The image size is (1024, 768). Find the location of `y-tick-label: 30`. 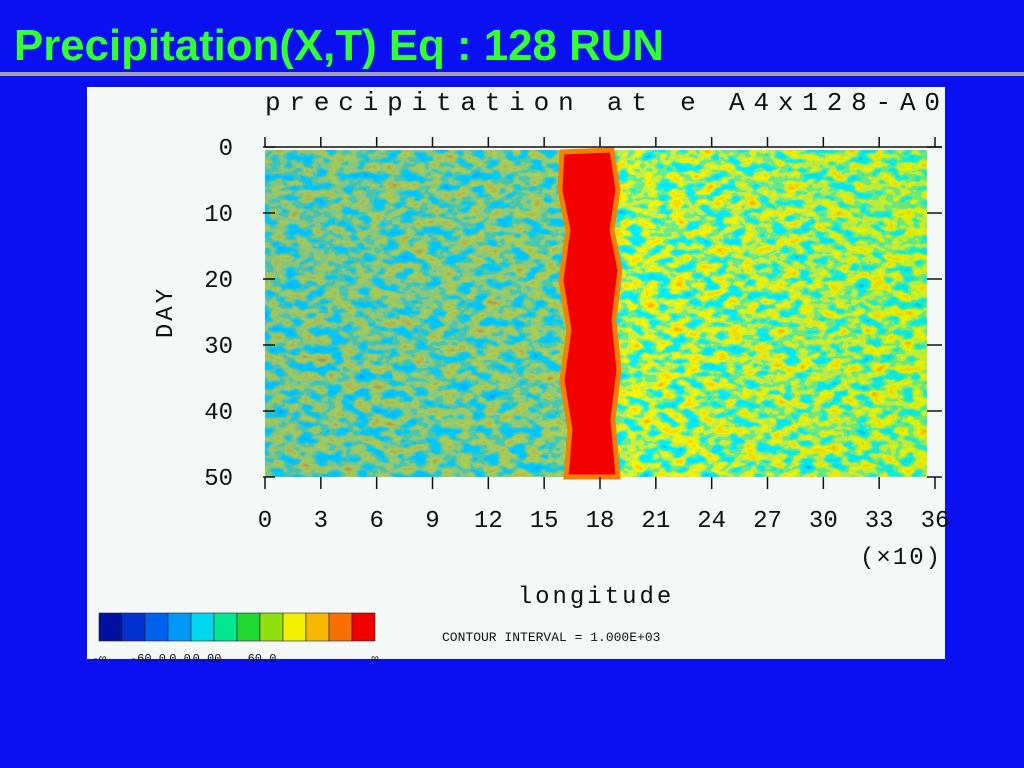

y-tick-label: 30 is located at coordinates (218, 347).